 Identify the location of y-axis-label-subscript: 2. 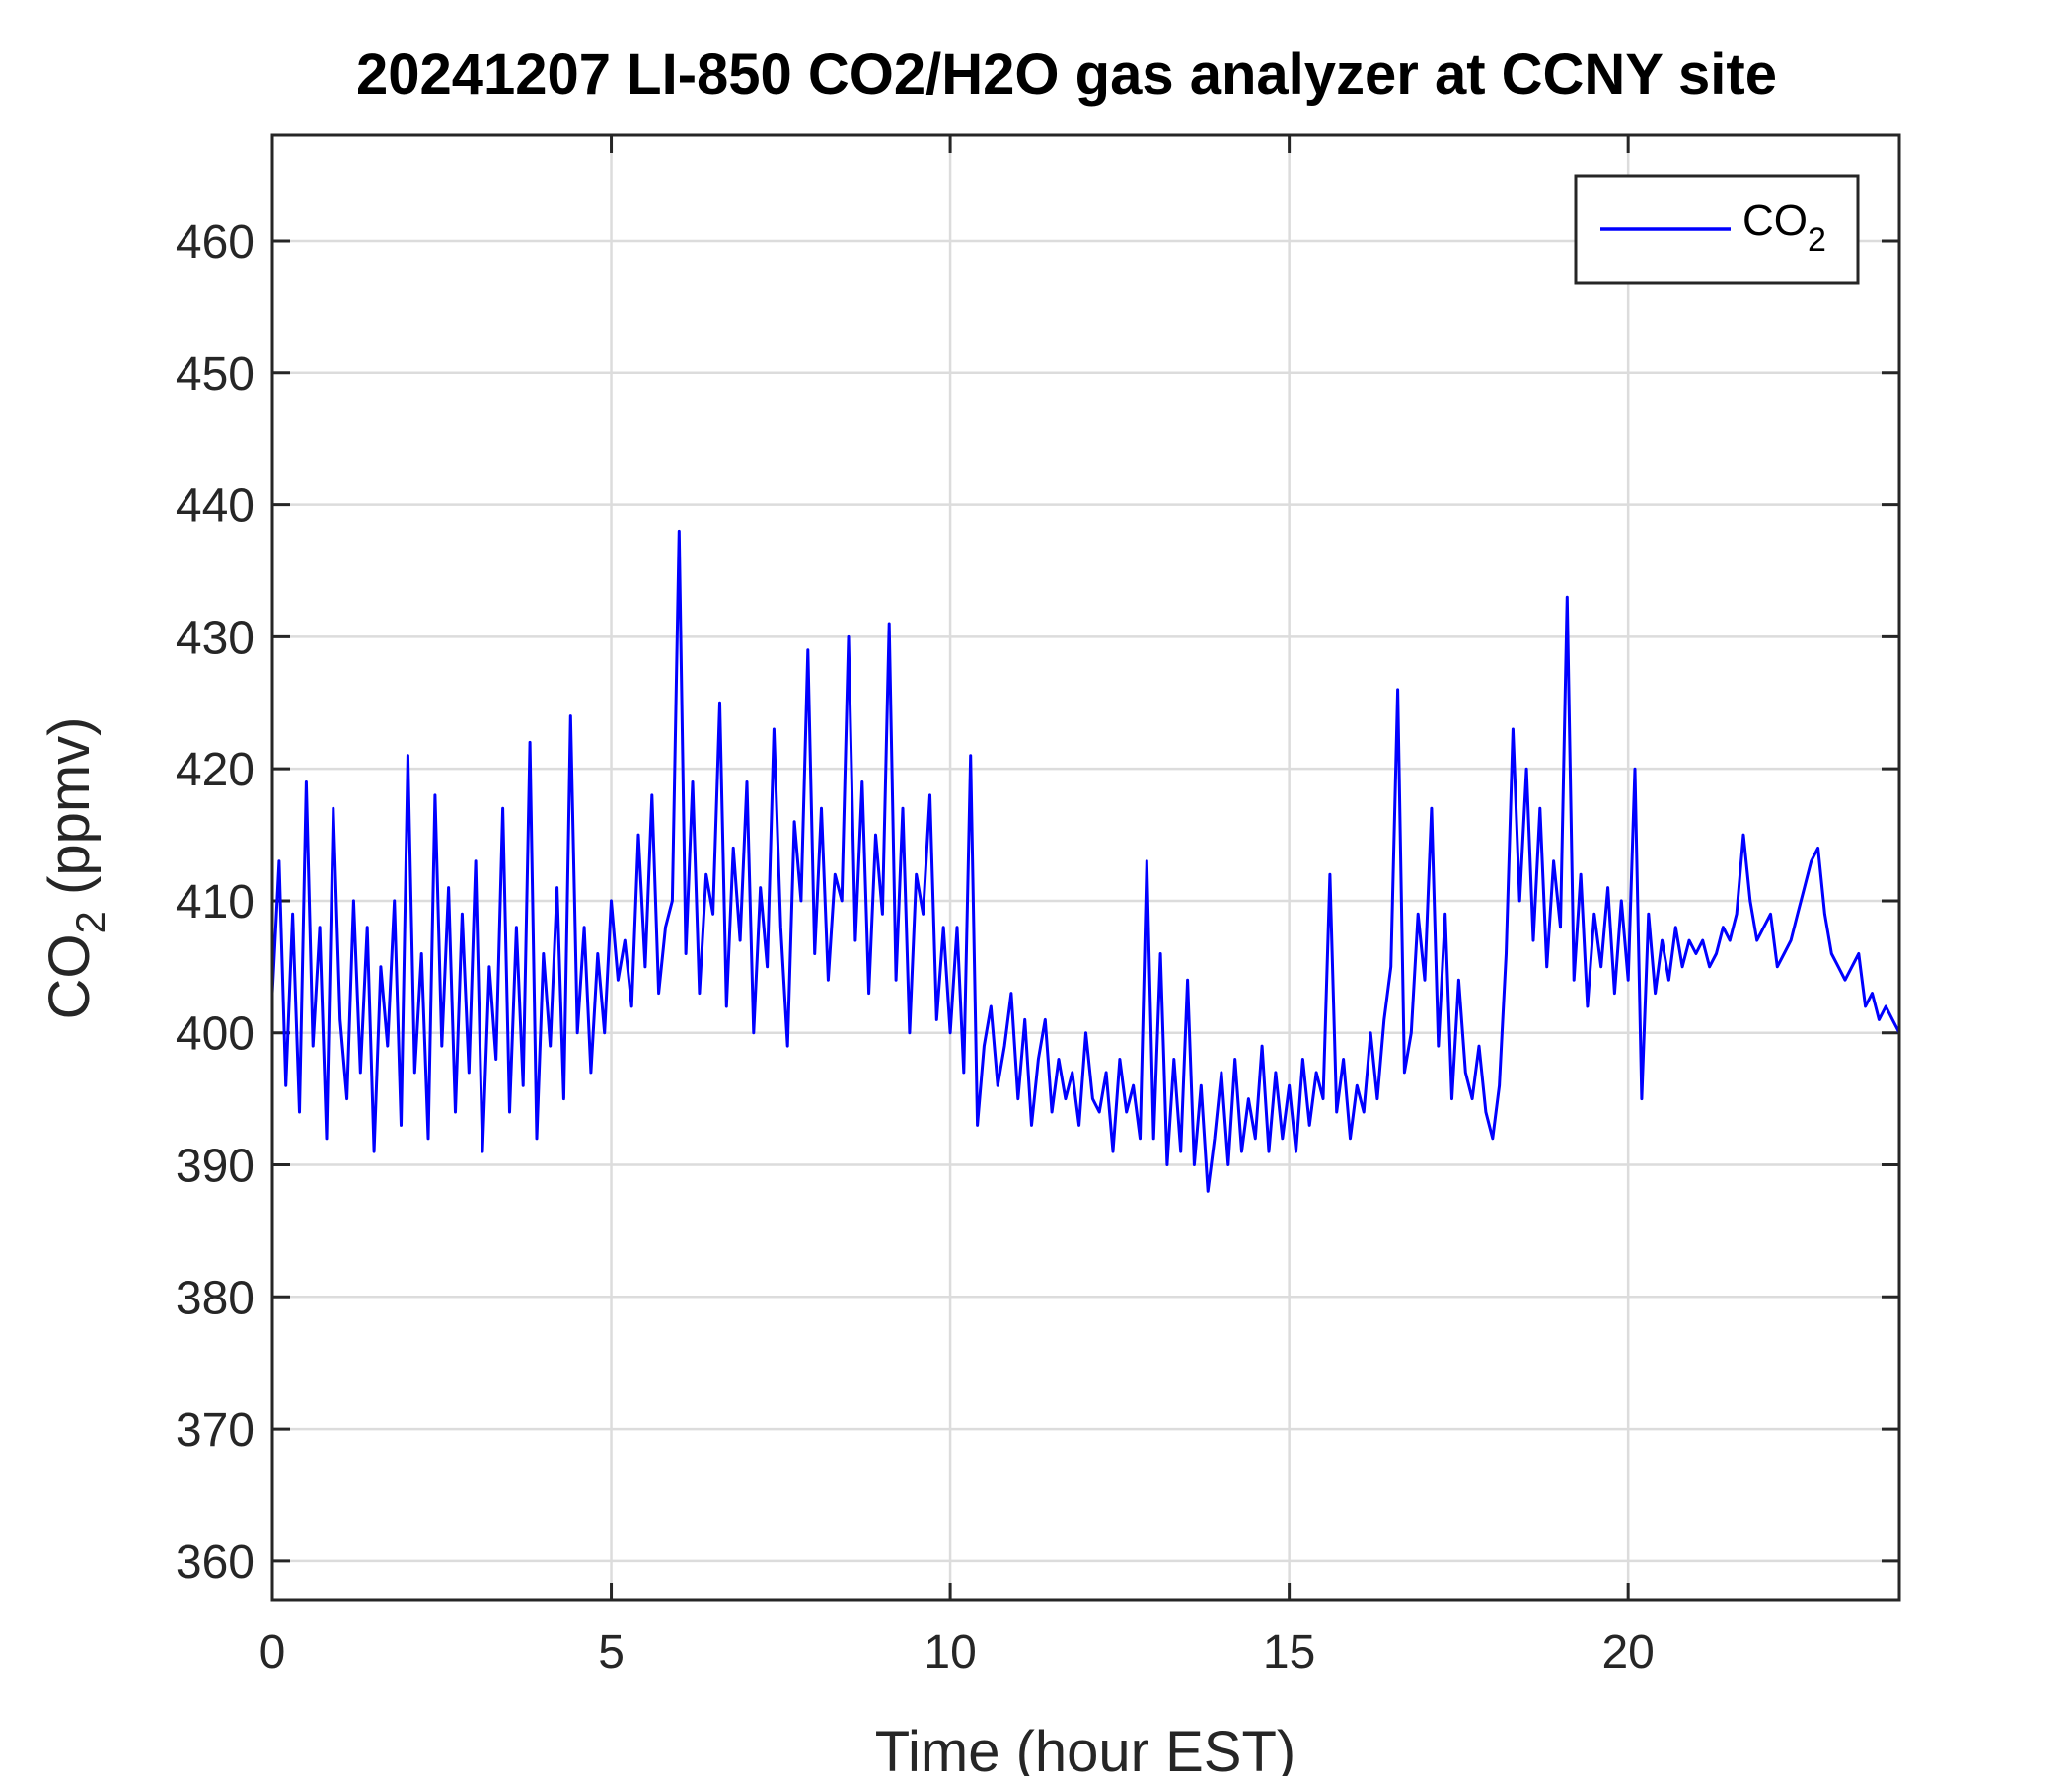
(90, 922).